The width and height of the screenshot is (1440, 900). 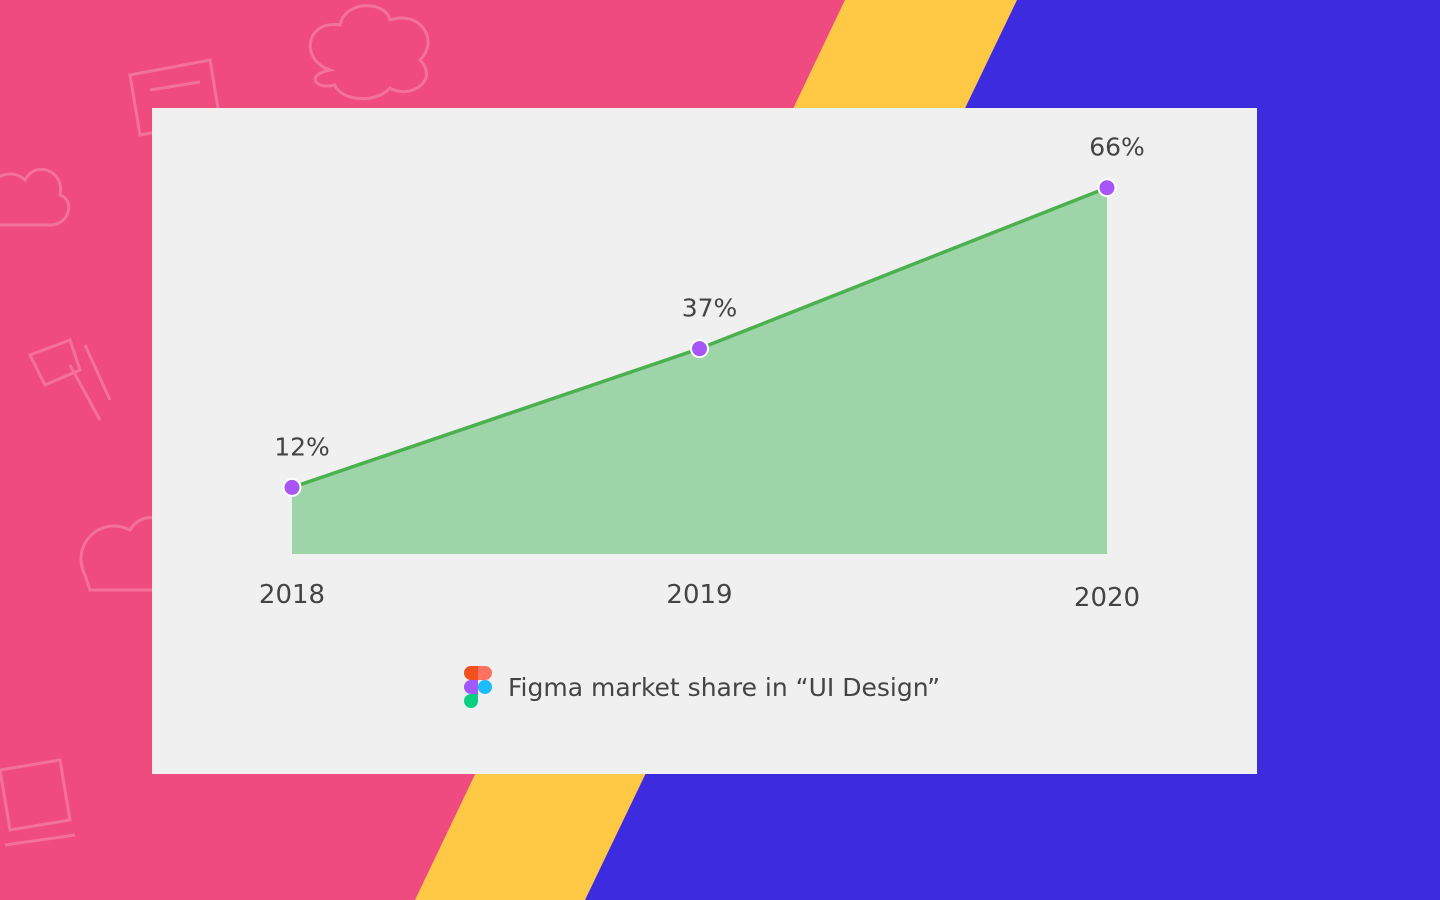 What do you see at coordinates (369, 52) in the screenshot?
I see `brain-doodle-icon` at bounding box center [369, 52].